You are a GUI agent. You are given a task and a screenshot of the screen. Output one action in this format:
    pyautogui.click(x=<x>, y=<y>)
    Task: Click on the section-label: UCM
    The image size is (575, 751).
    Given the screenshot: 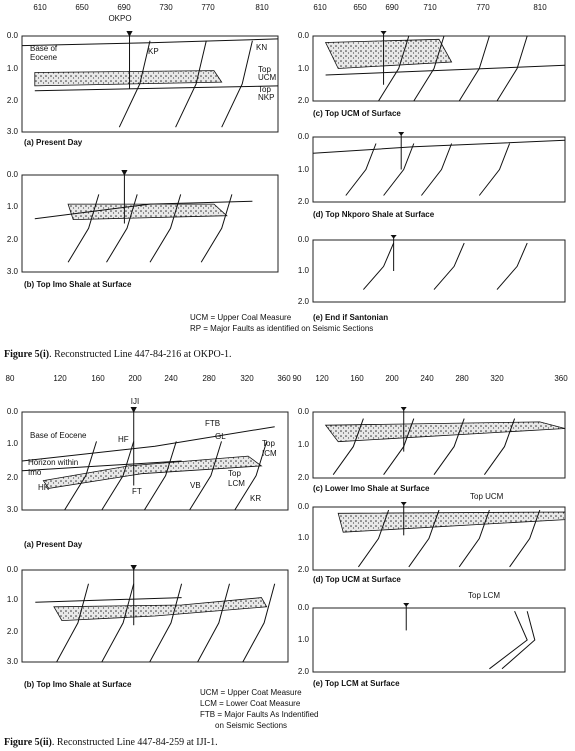 What is the action you would take?
    pyautogui.click(x=267, y=77)
    